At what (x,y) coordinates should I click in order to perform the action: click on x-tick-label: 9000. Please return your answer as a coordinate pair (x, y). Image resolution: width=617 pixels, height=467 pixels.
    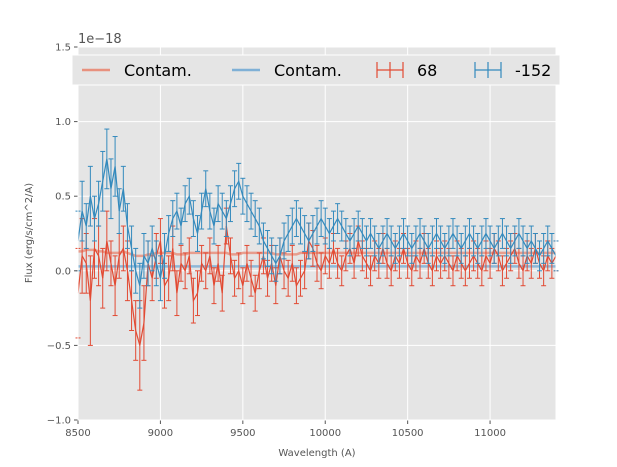
    Looking at the image, I should click on (160, 433).